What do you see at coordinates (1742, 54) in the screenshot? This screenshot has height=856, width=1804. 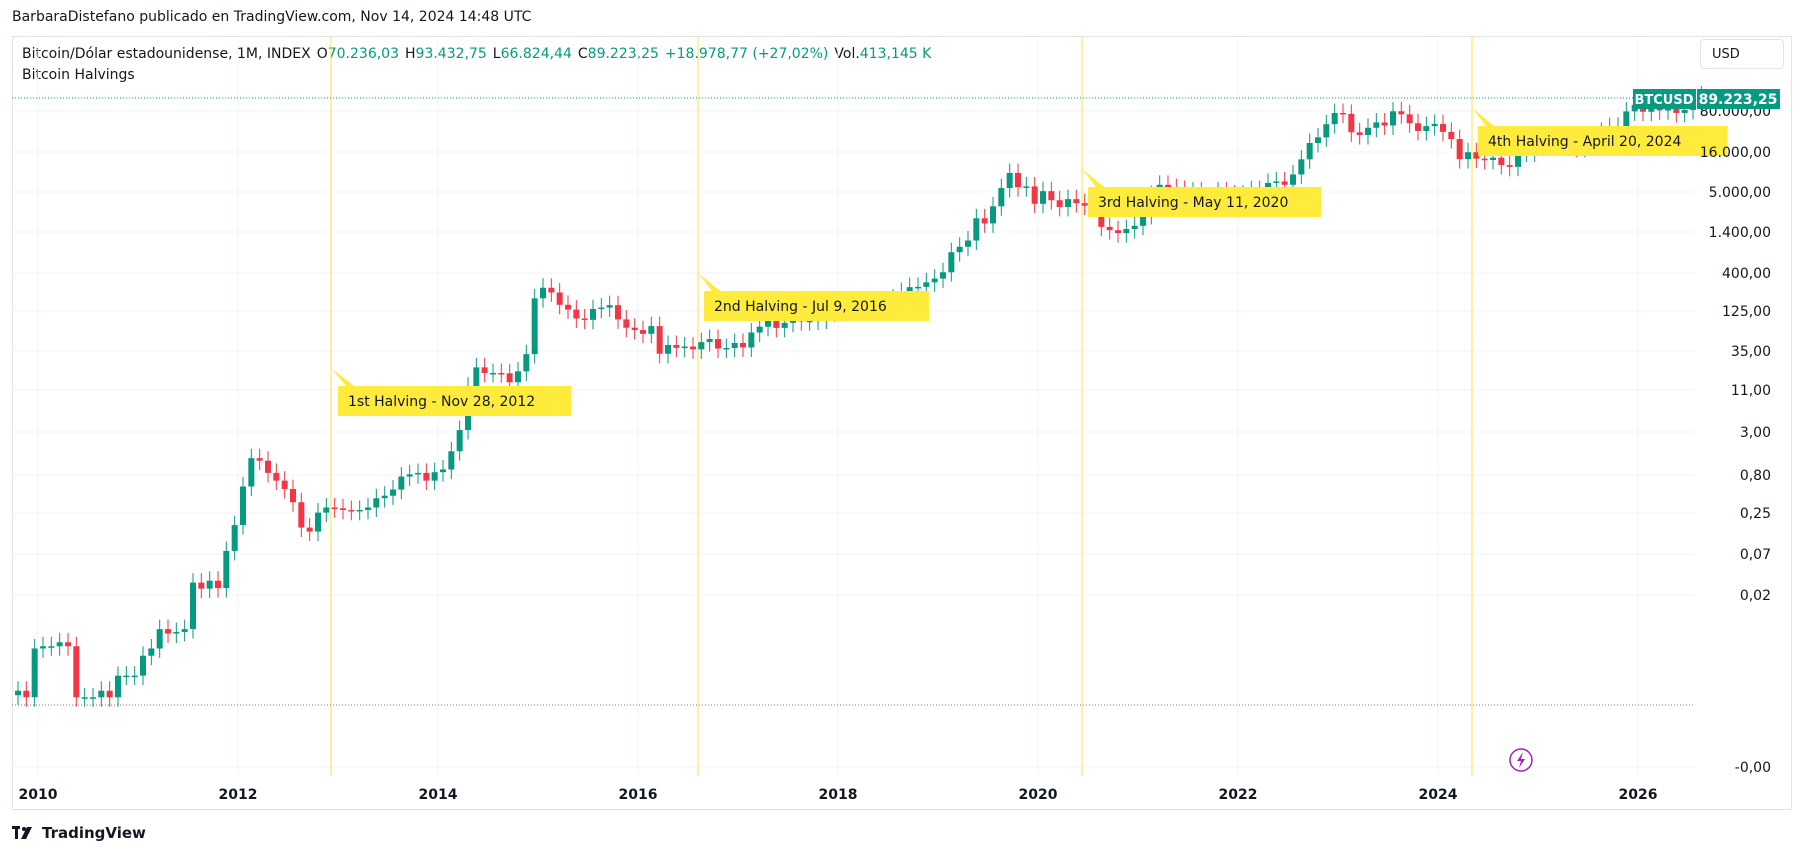 I see `currency-button: USD` at bounding box center [1742, 54].